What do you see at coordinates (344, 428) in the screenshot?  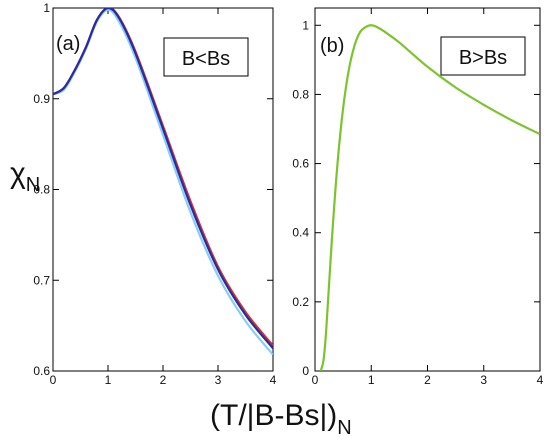 I see `x-axis-title-sub: N` at bounding box center [344, 428].